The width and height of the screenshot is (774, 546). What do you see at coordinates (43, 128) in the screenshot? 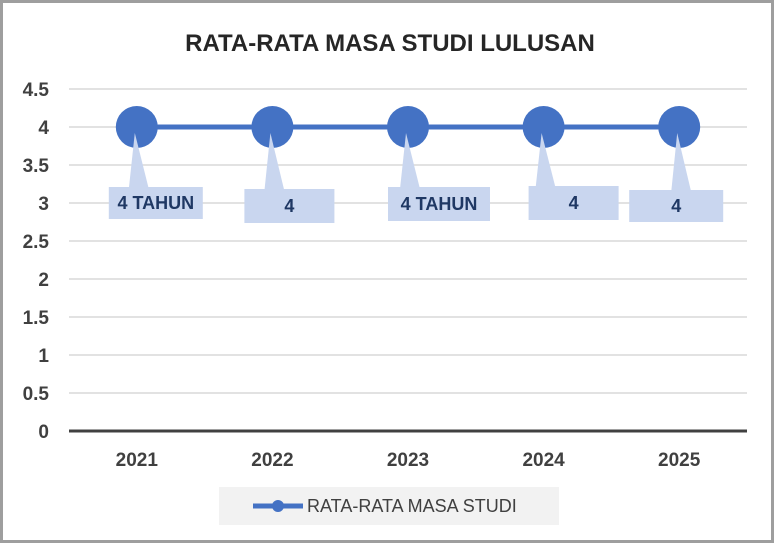
I see `y-tick-label: 4` at bounding box center [43, 128].